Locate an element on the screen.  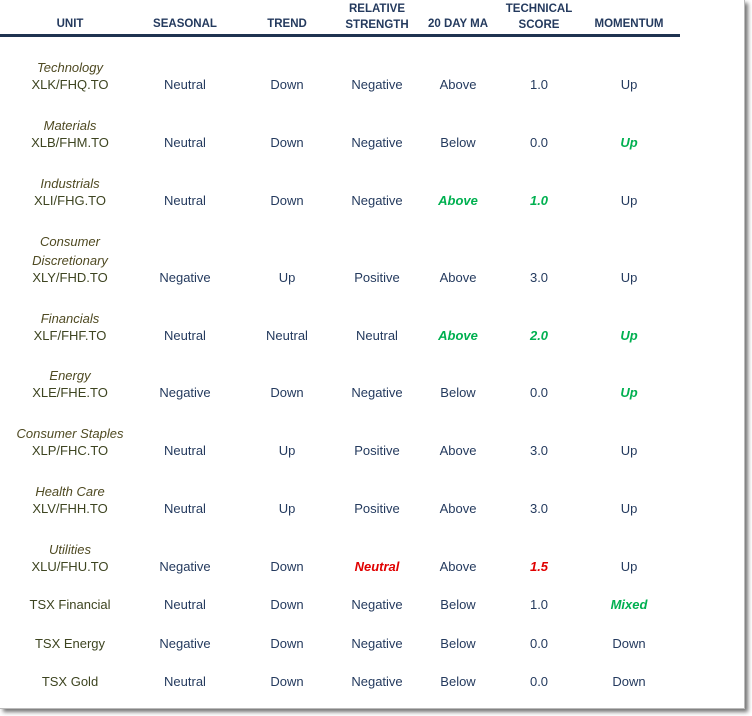
header-trend: TREND is located at coordinates (287, 24).